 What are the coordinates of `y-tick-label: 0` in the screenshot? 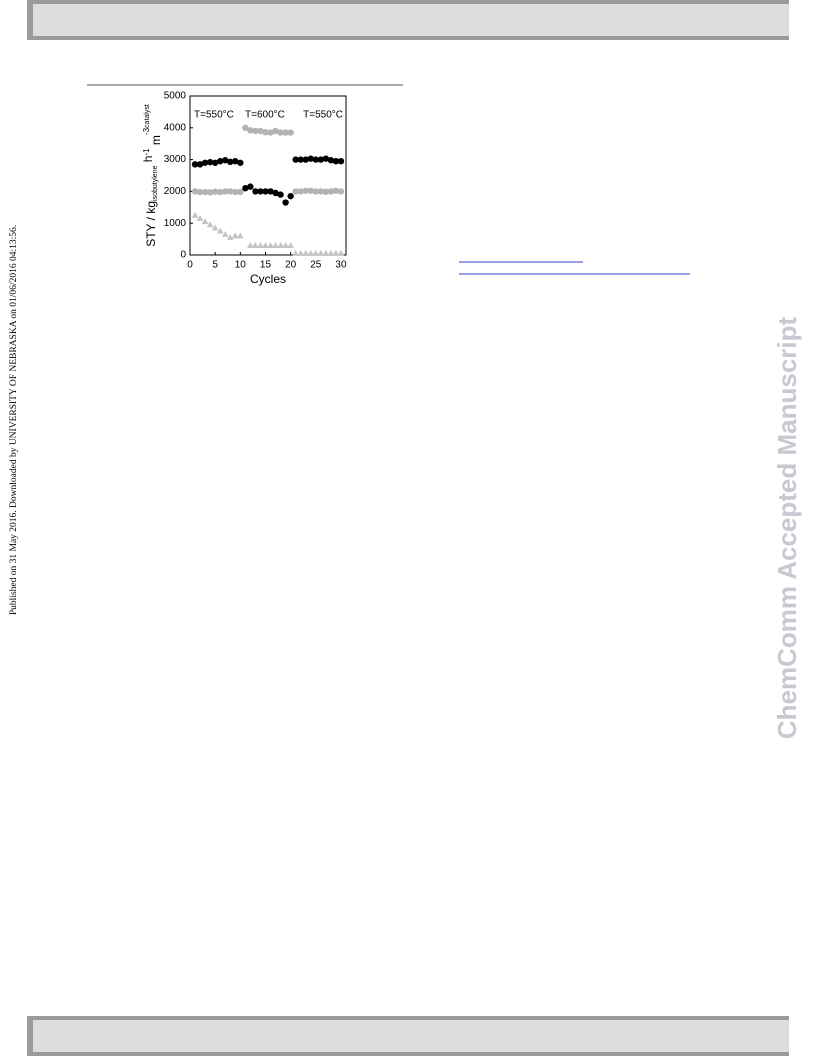 It's located at (183, 255).